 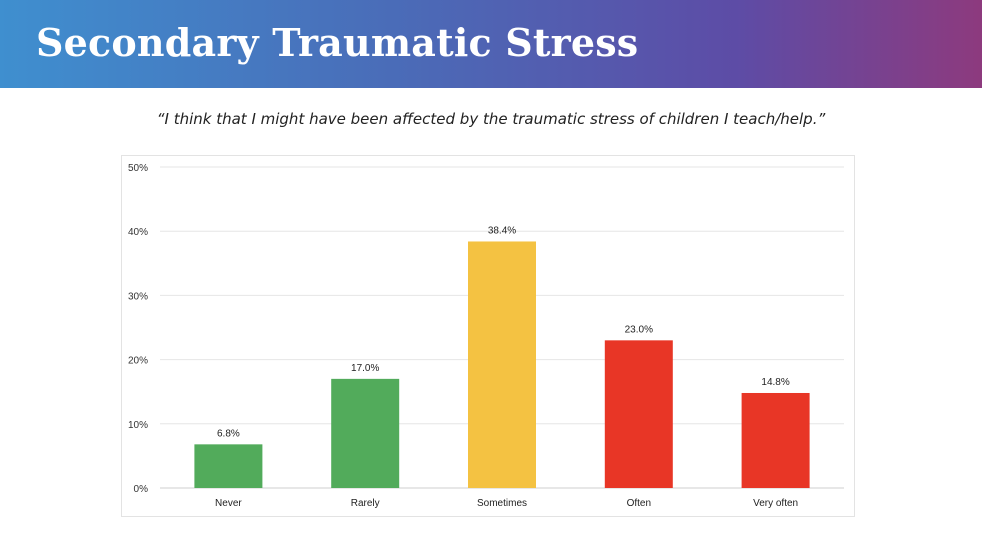 I want to click on y-tick-label: 20%, so click(x=138, y=361).